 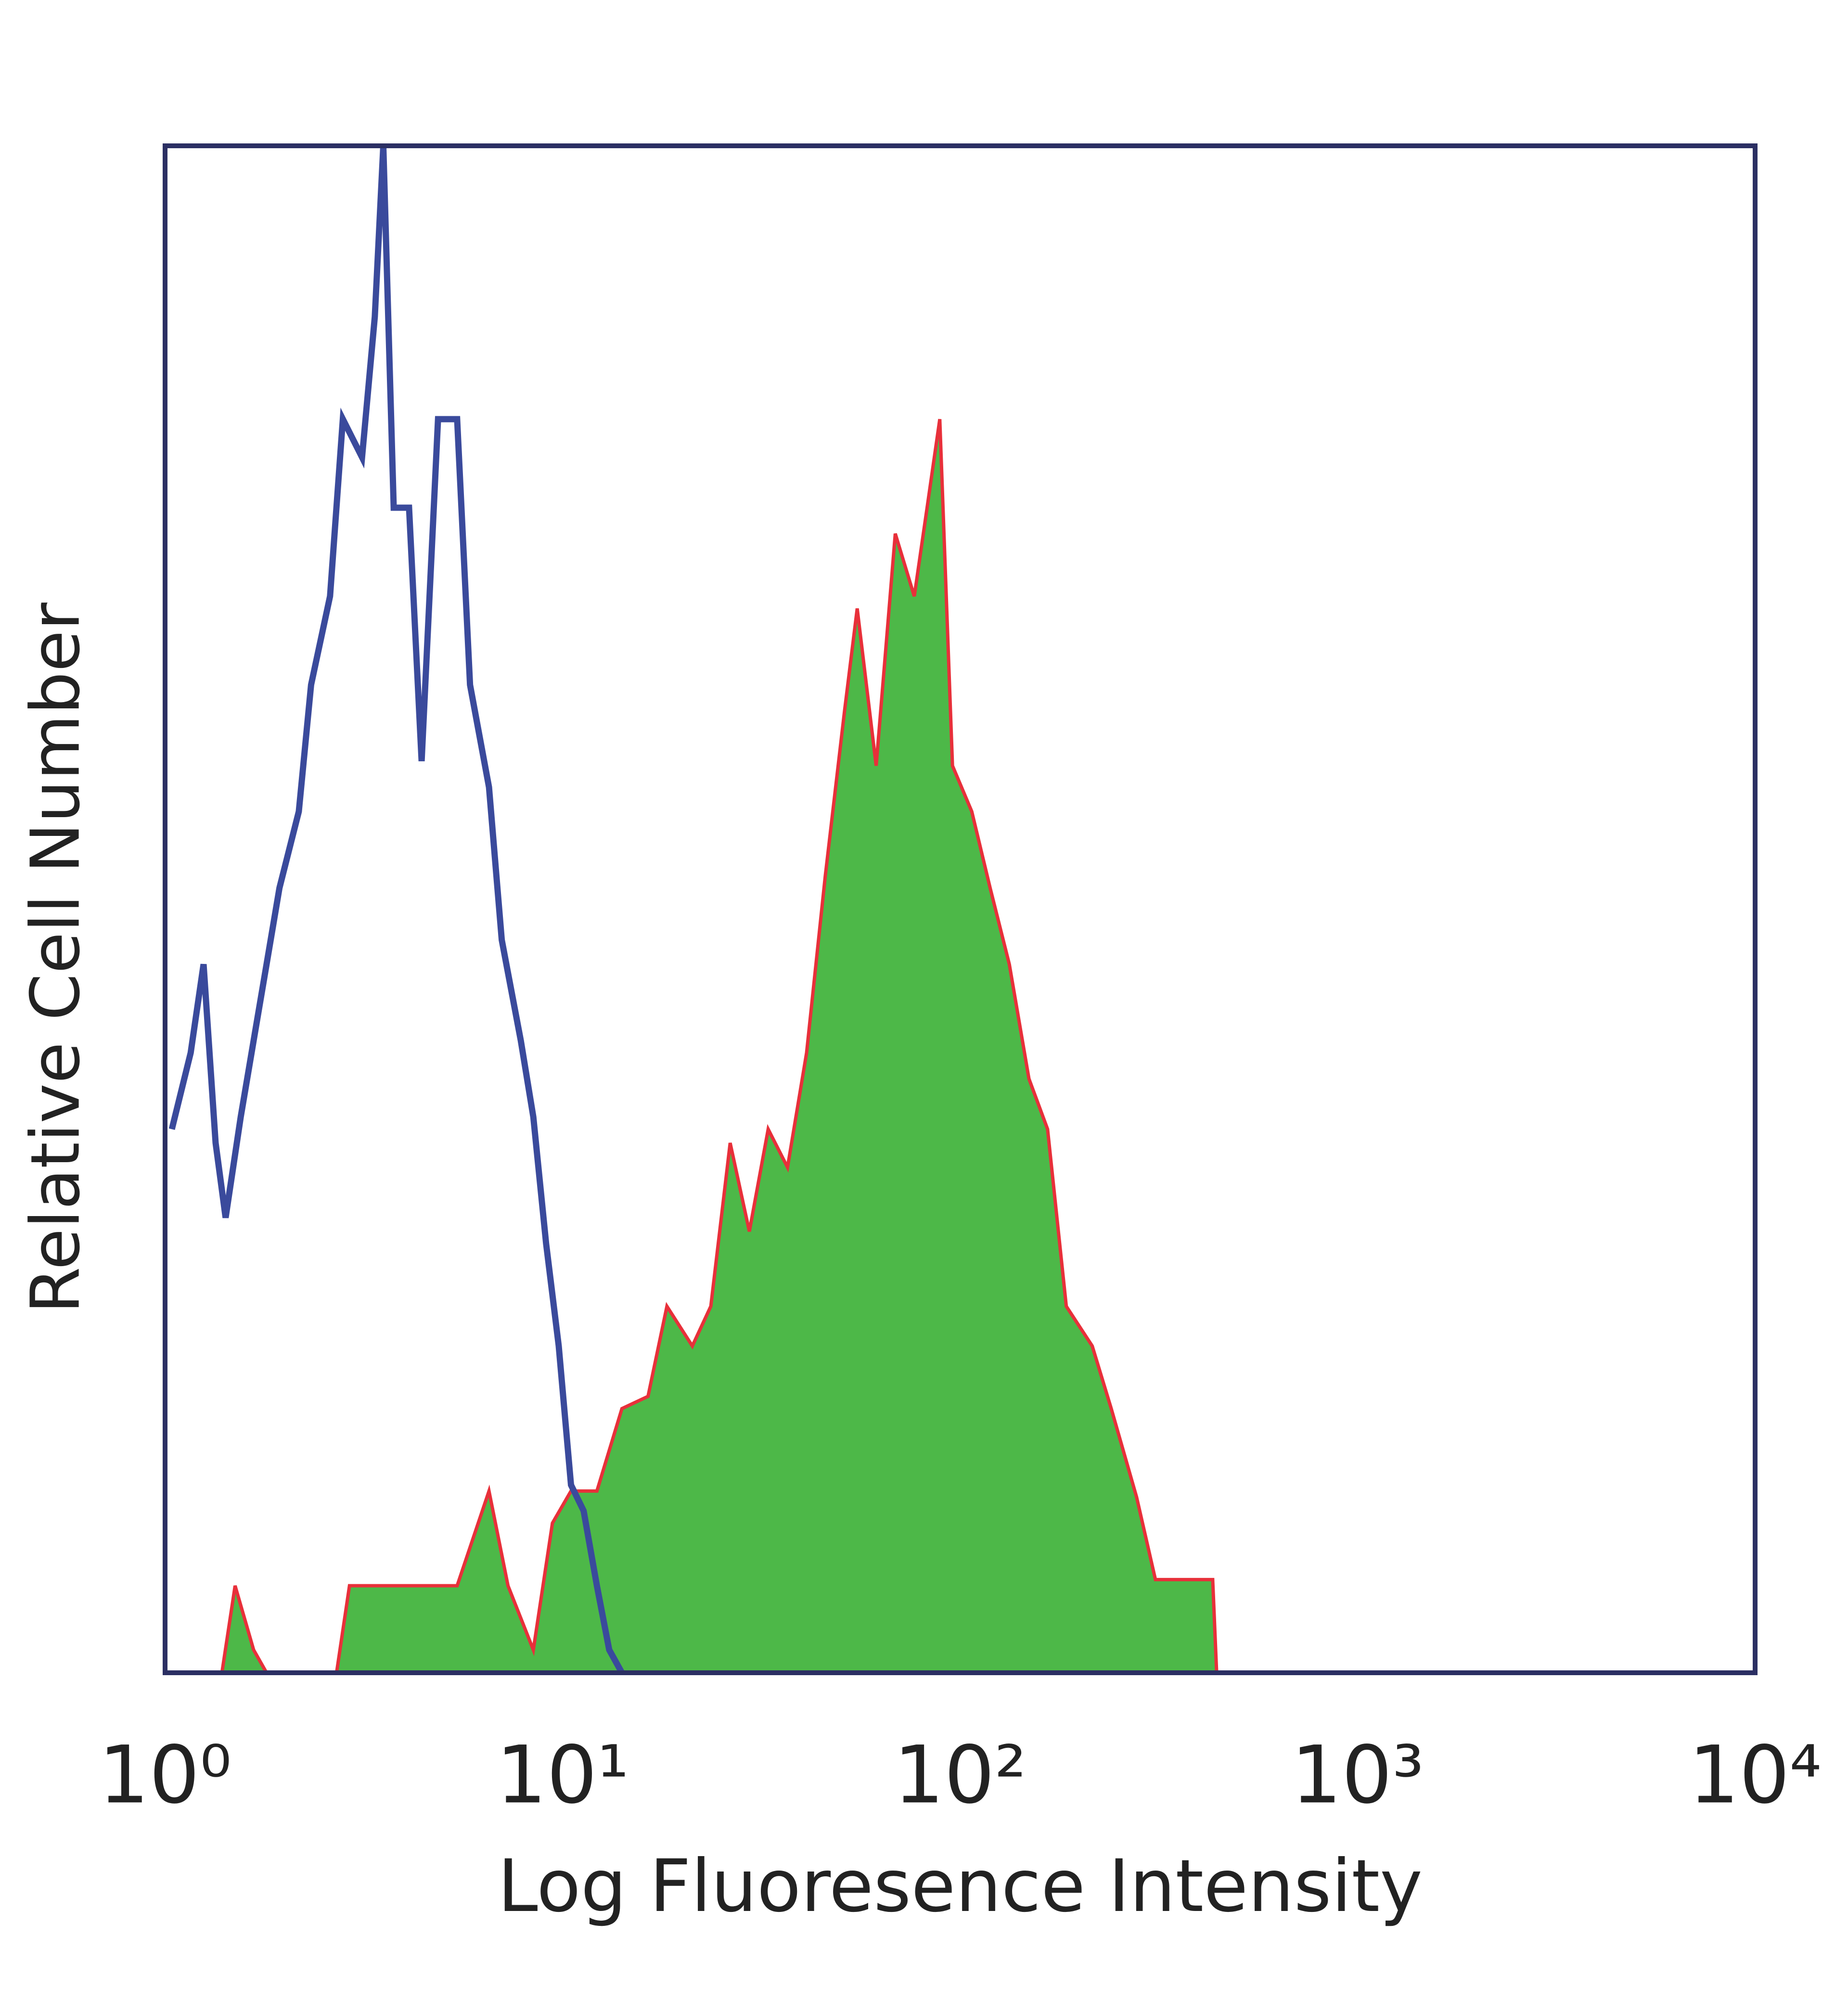 I want to click on x-tick-label: 10⁴, so click(x=1755, y=1775).